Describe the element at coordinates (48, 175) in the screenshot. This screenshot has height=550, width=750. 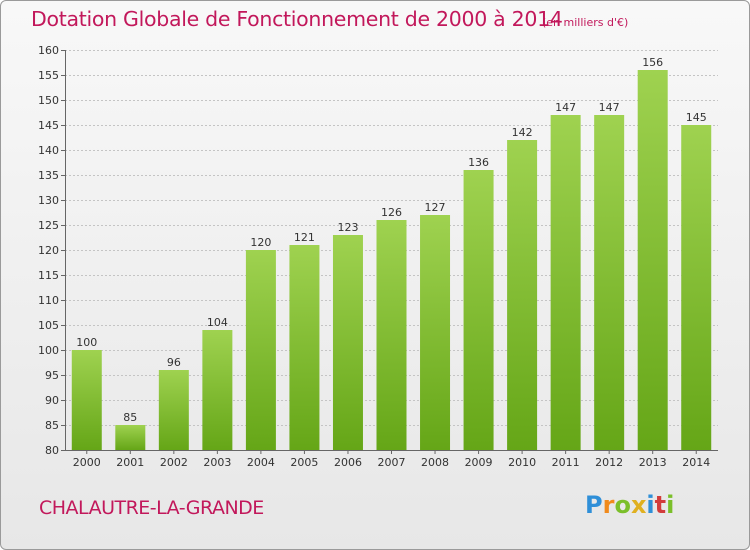
I see `y-tick-label: 135` at that location.